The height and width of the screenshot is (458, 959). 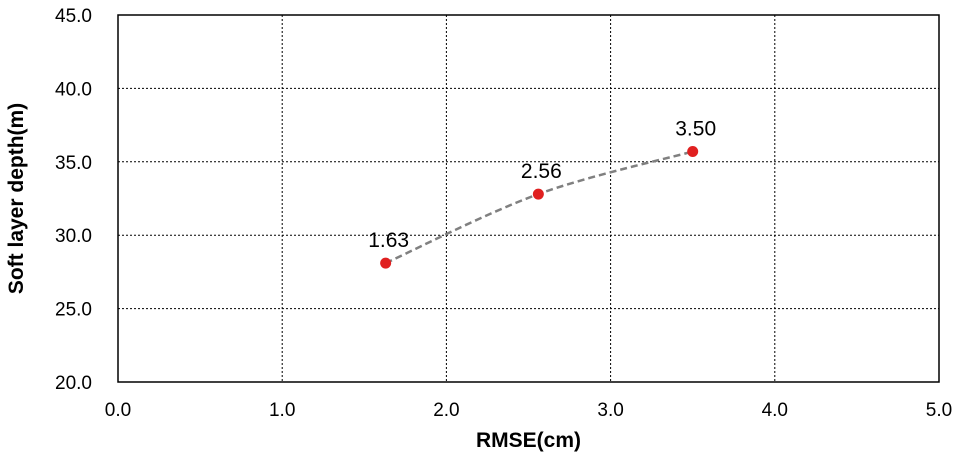 What do you see at coordinates (695, 129) in the screenshot?
I see `data-label: 3.50` at bounding box center [695, 129].